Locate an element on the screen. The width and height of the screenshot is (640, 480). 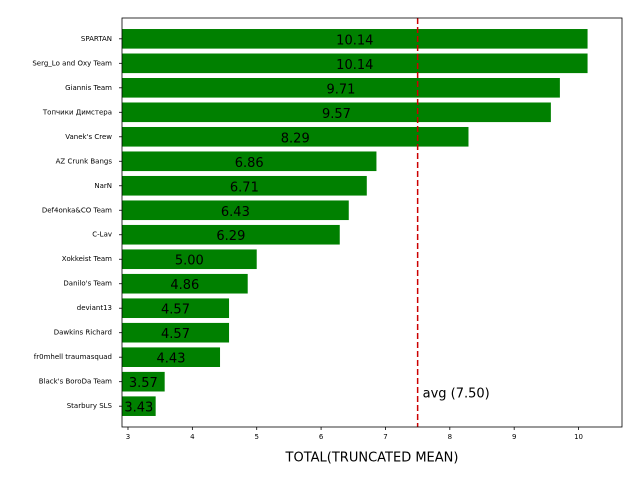
value-label: 6.43 is located at coordinates (235, 212).